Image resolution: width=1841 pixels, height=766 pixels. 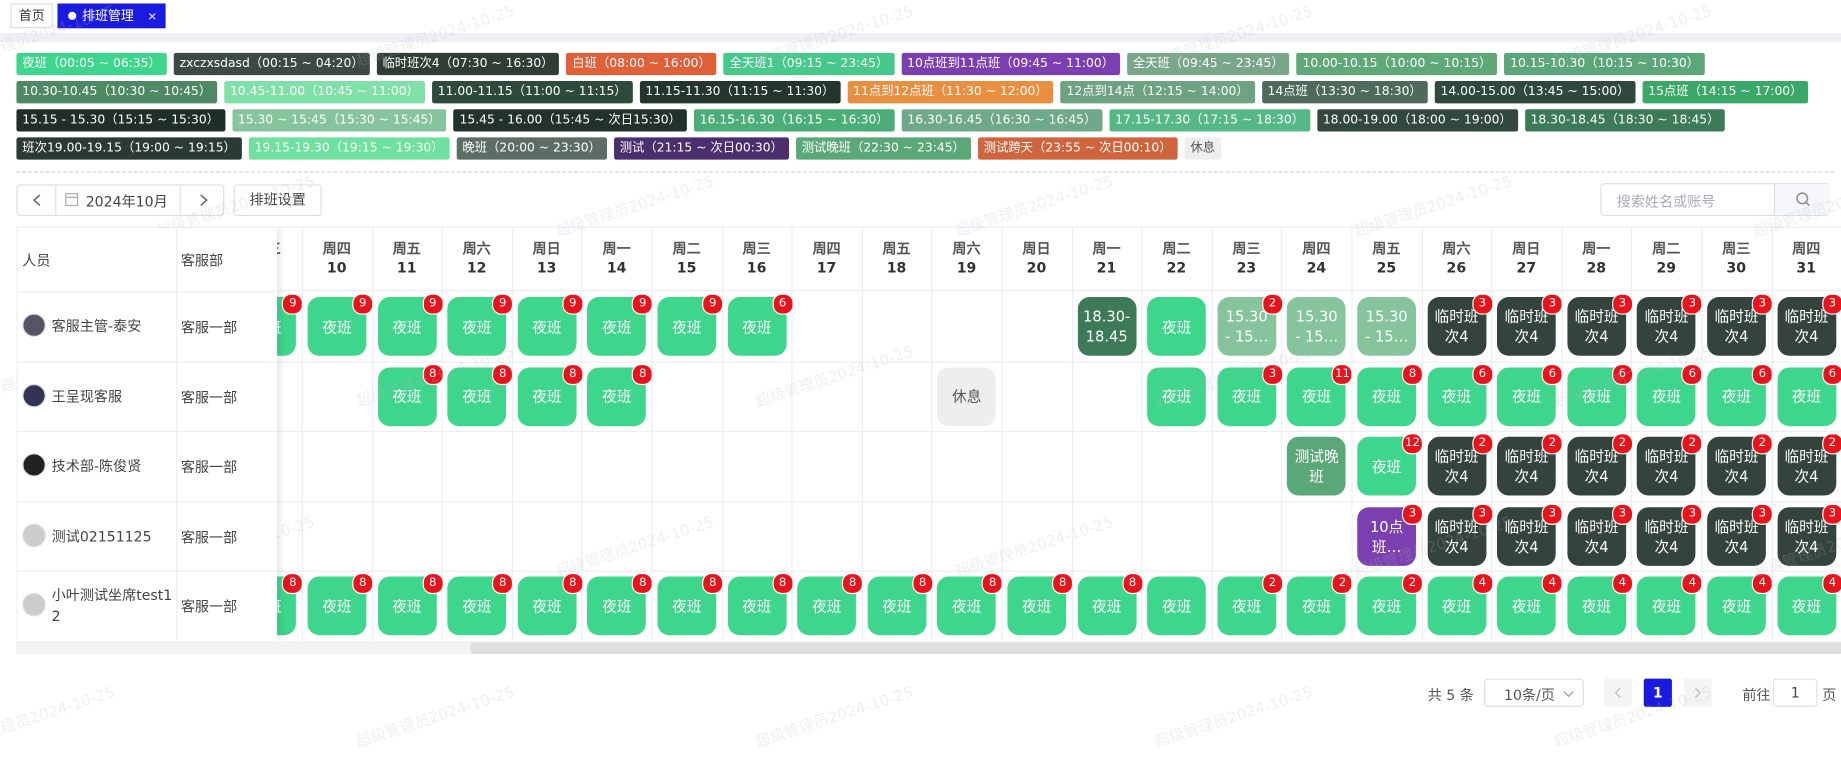 What do you see at coordinates (701, 148) in the screenshot?
I see `shift-chip: 测试（21:15 ~ 次日00:30）` at bounding box center [701, 148].